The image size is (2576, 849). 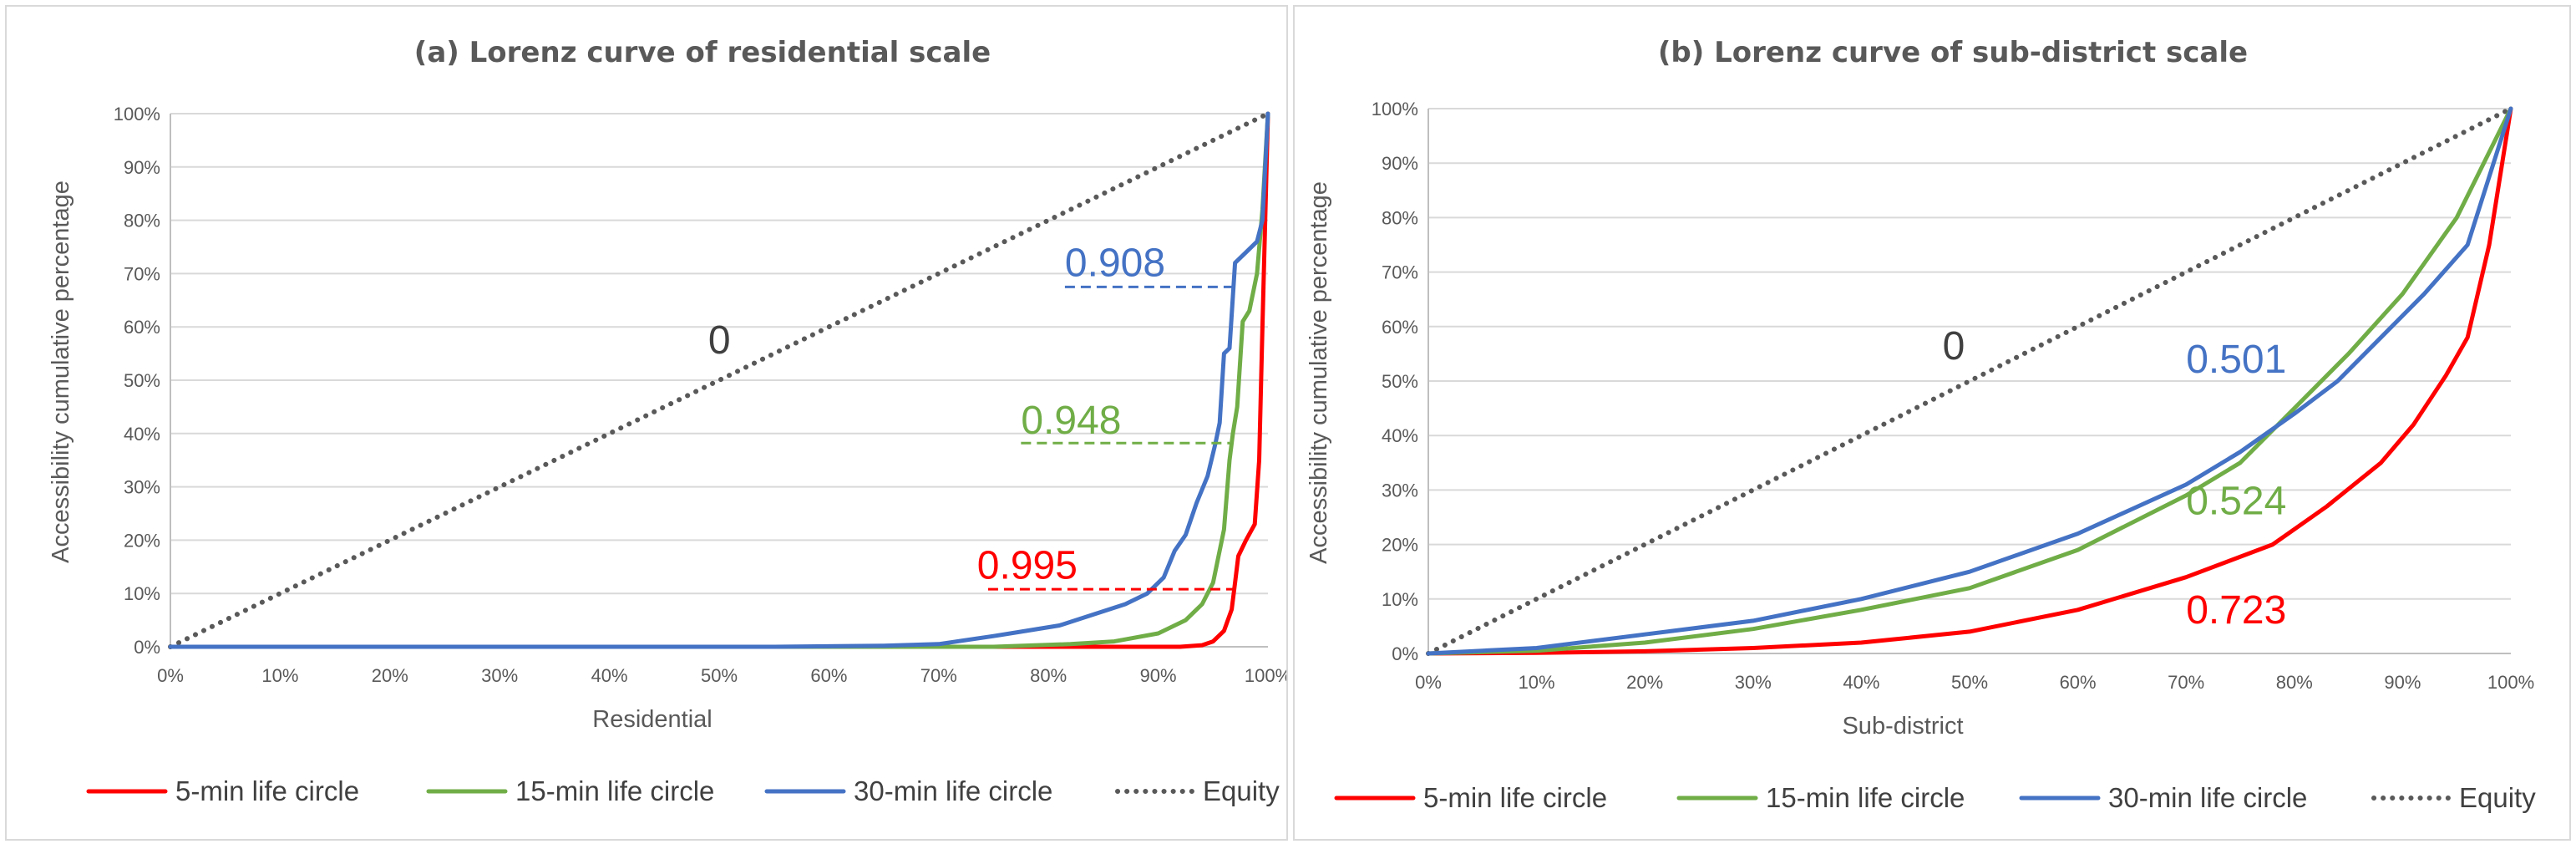 What do you see at coordinates (1027, 565) in the screenshot?
I see `gini-annotation: 0.995` at bounding box center [1027, 565].